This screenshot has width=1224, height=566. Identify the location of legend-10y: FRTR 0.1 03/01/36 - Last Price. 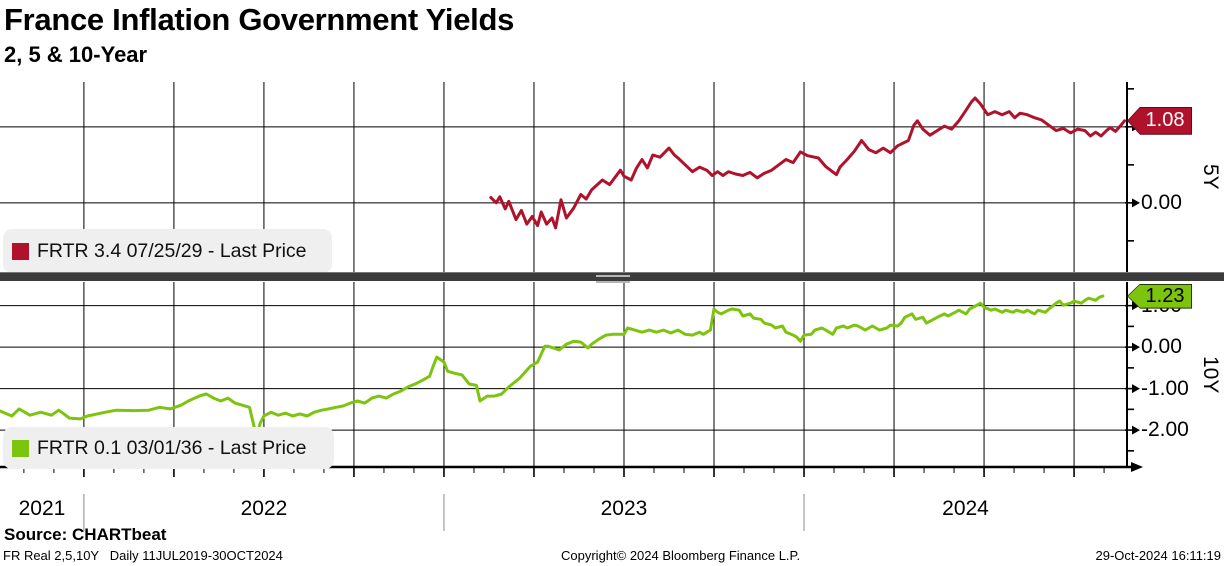
(168, 448).